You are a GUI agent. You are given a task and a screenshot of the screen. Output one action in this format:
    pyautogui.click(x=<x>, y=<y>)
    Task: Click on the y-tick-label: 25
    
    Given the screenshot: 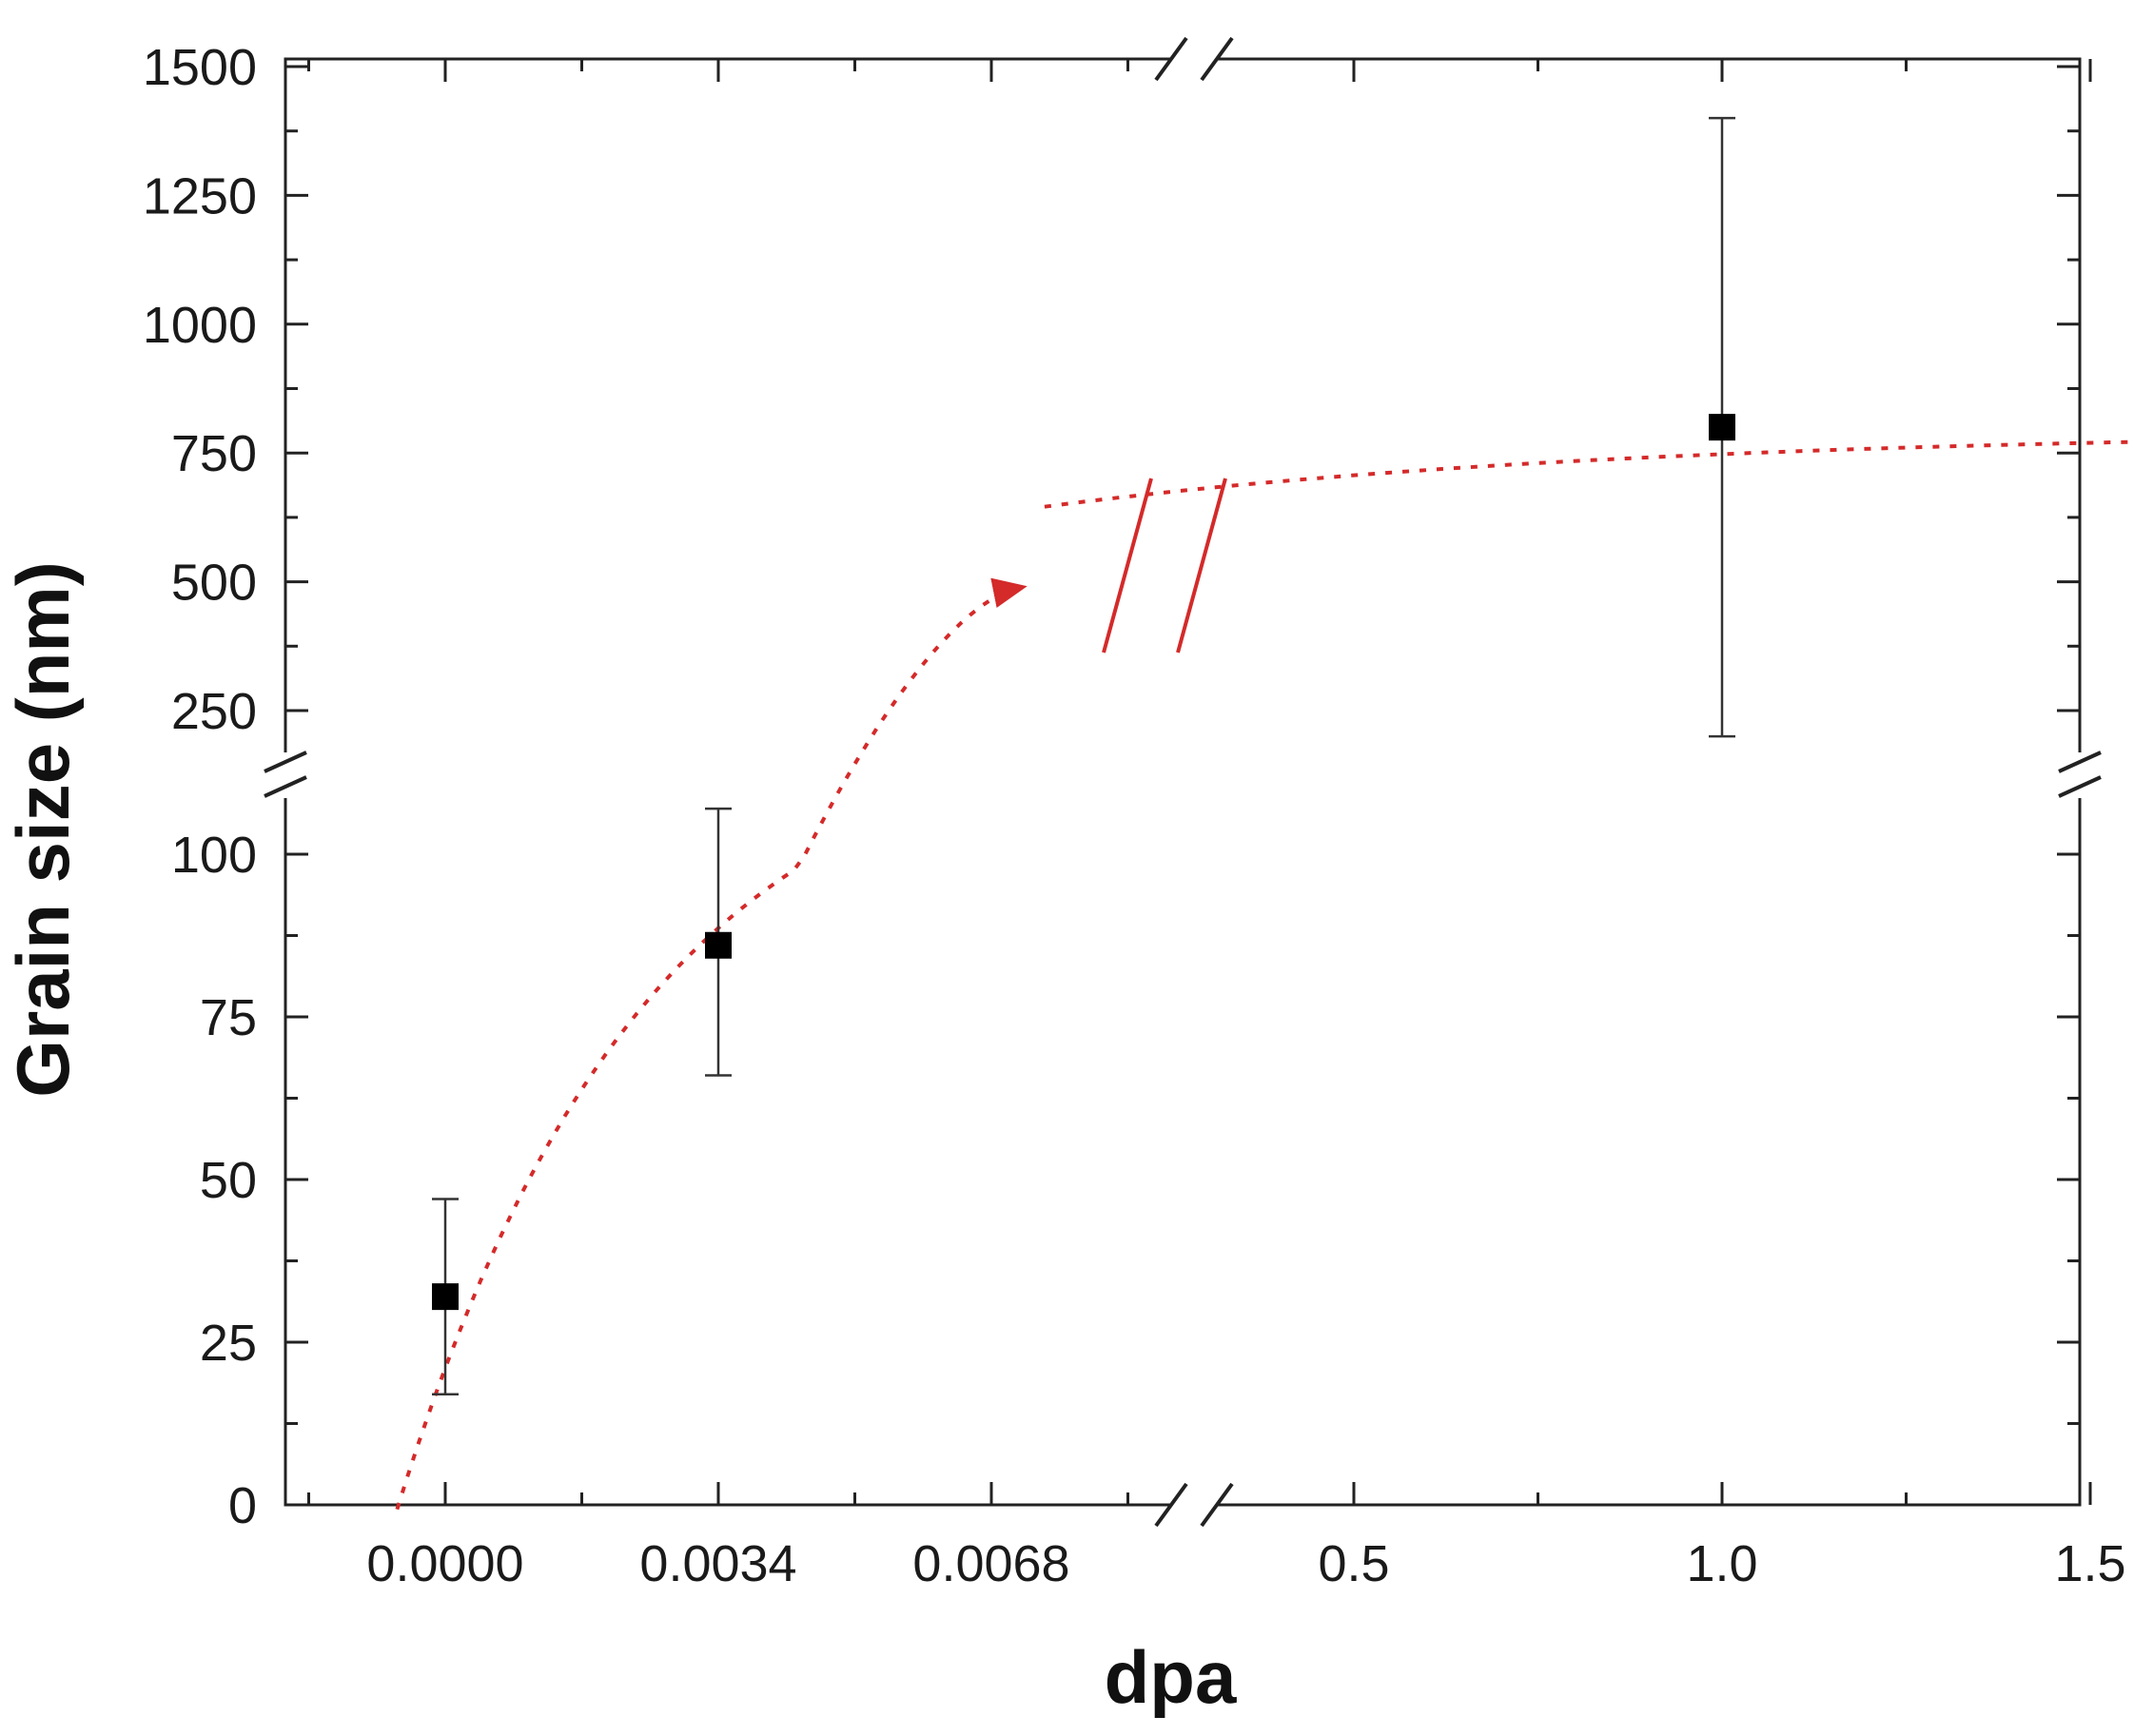 What is the action you would take?
    pyautogui.click(x=229, y=1344)
    